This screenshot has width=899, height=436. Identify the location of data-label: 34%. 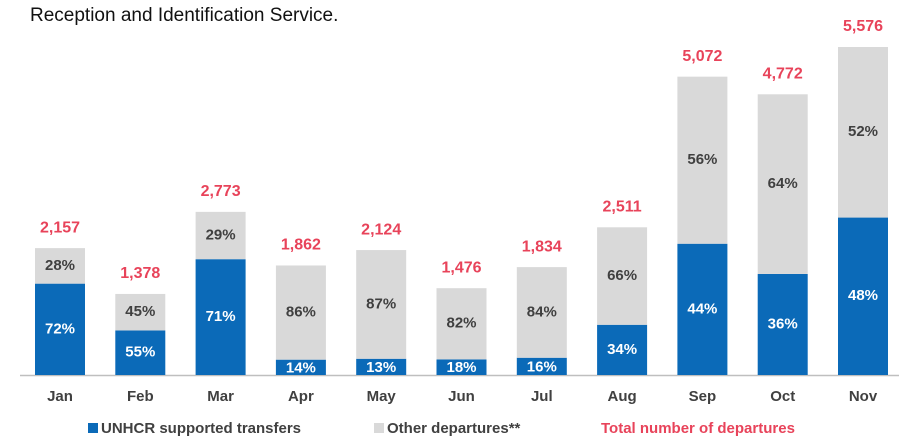
(622, 349).